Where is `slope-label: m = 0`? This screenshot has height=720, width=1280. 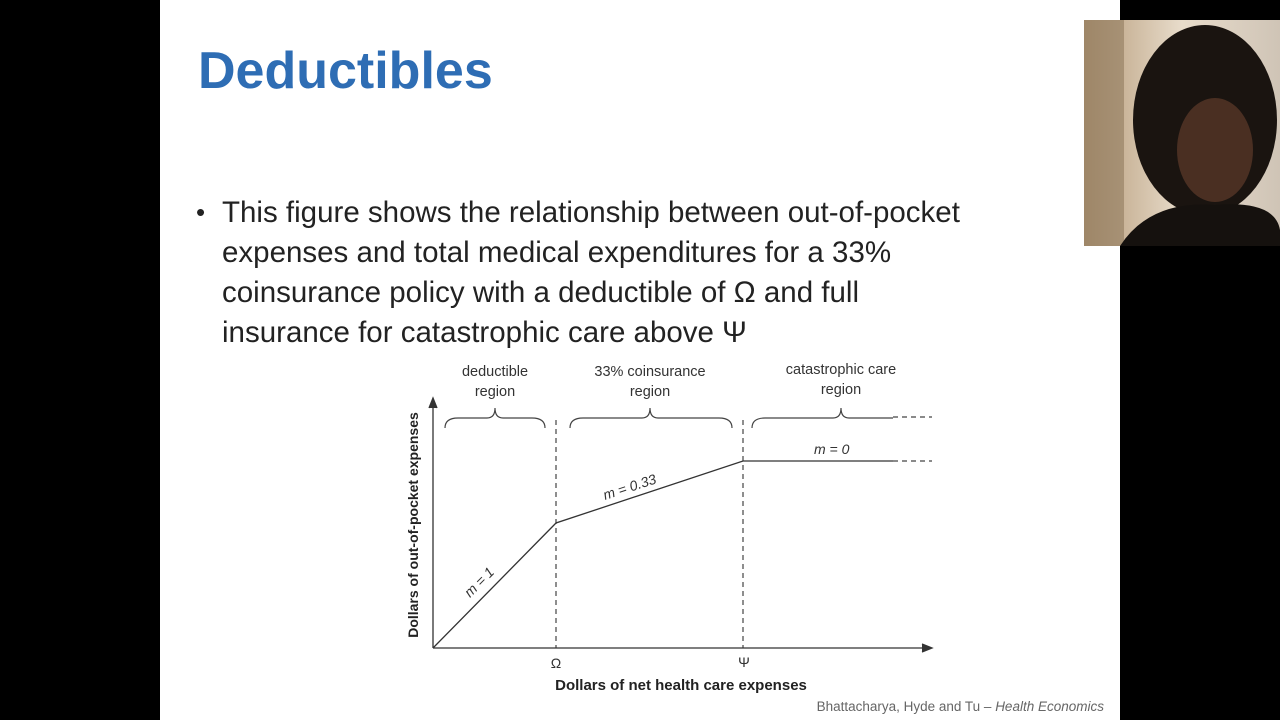
slope-label: m = 0 is located at coordinates (832, 449).